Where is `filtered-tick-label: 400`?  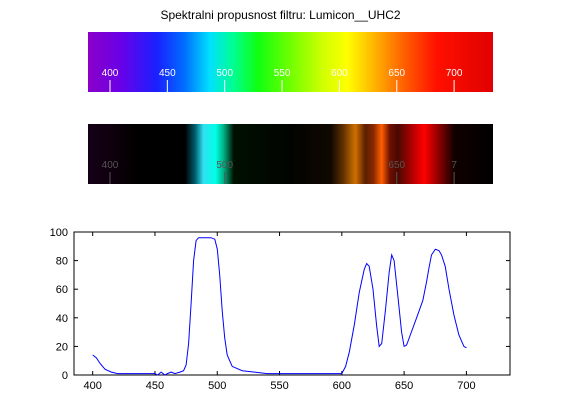 filtered-tick-label: 400 is located at coordinates (110, 165).